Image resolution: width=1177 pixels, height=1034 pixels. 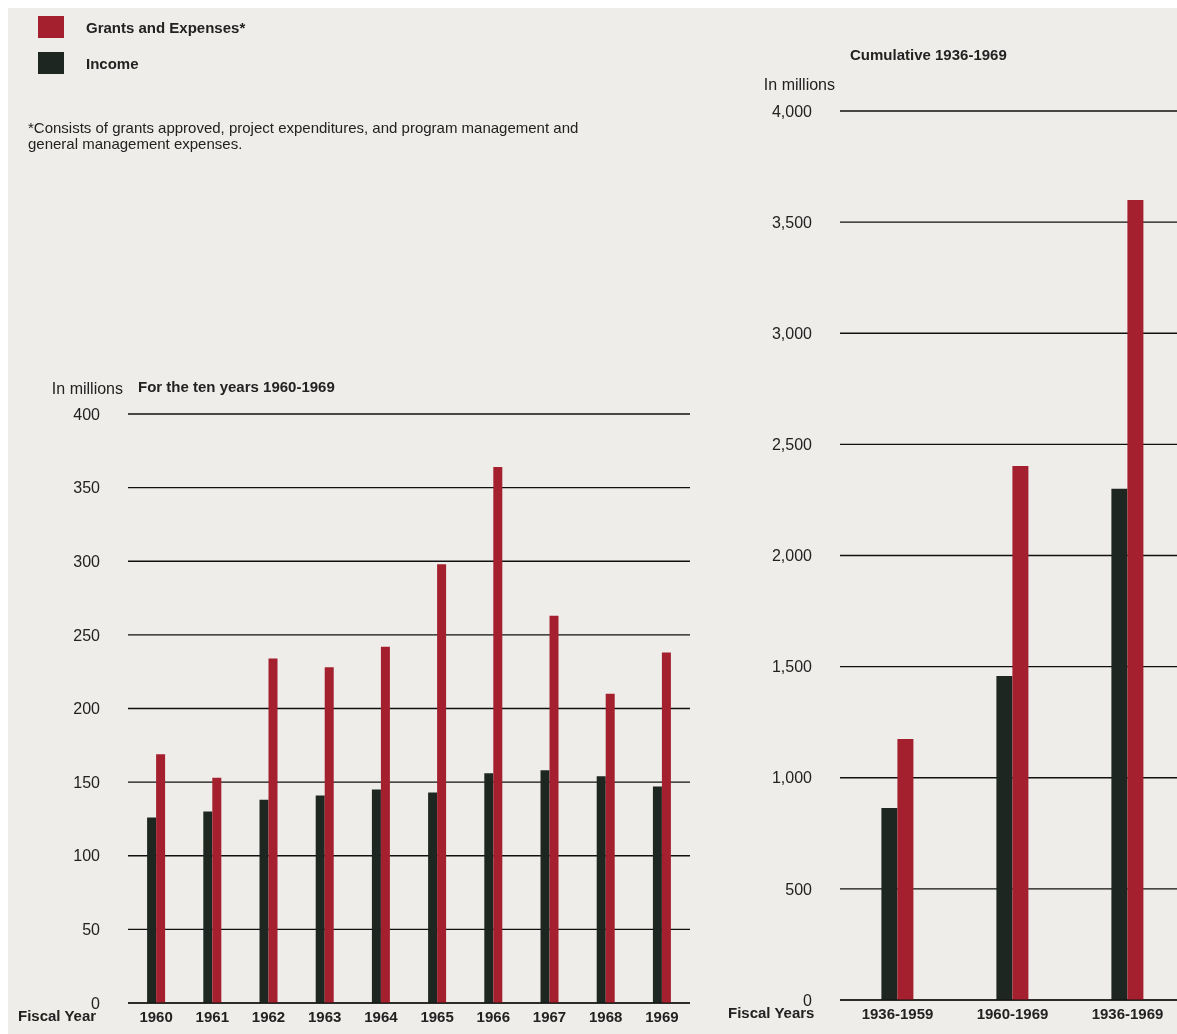 What do you see at coordinates (792, 222) in the screenshot?
I see `y-tick-label: 3,500` at bounding box center [792, 222].